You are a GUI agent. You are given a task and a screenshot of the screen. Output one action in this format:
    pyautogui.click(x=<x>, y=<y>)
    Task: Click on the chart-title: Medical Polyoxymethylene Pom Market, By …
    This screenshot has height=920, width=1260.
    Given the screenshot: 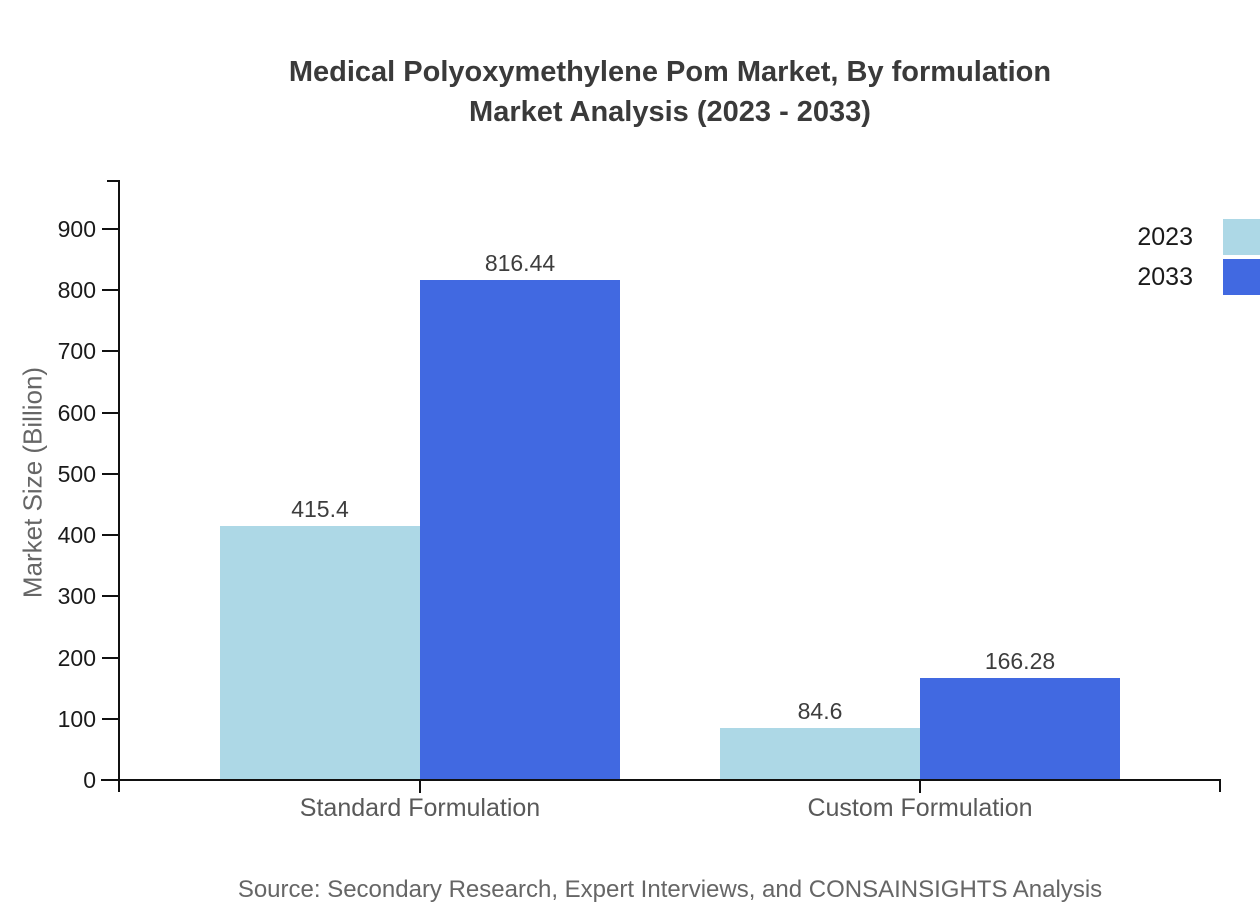 What is the action you would take?
    pyautogui.click(x=670, y=92)
    